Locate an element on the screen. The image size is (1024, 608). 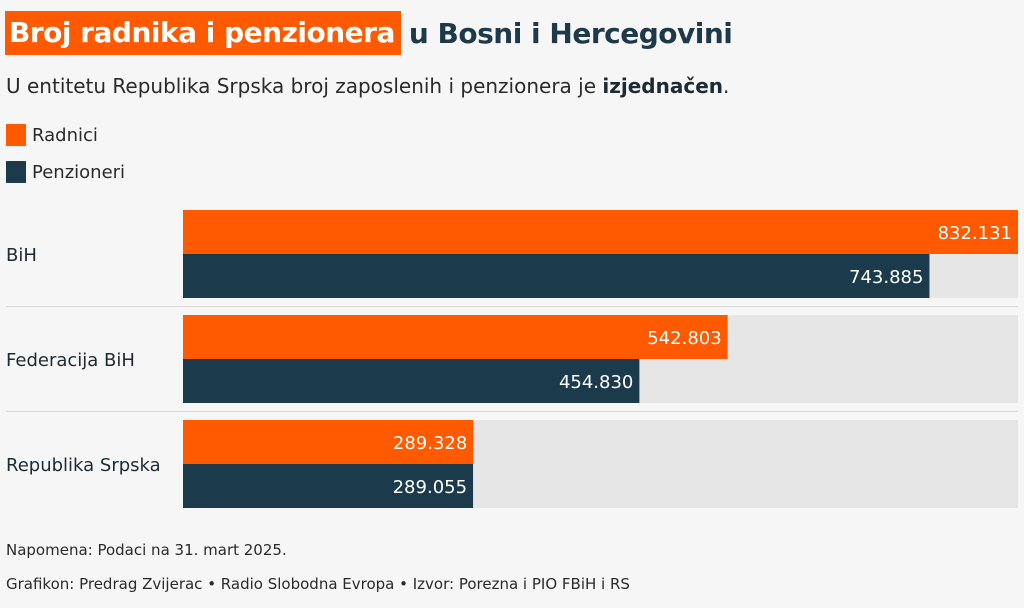
footnote: Napomena: Podaci na 31. mart 2025. is located at coordinates (146, 550).